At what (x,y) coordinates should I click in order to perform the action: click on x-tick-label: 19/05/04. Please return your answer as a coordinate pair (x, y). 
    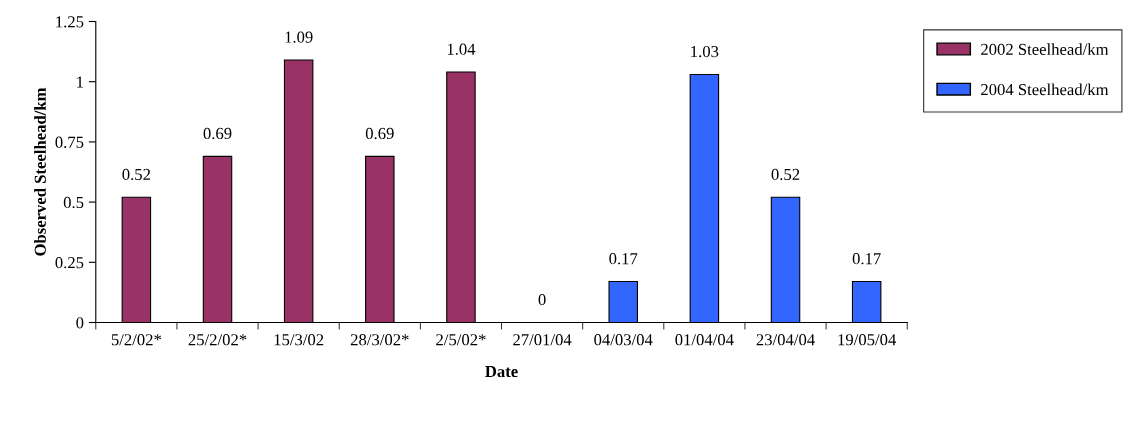
    Looking at the image, I should click on (867, 340).